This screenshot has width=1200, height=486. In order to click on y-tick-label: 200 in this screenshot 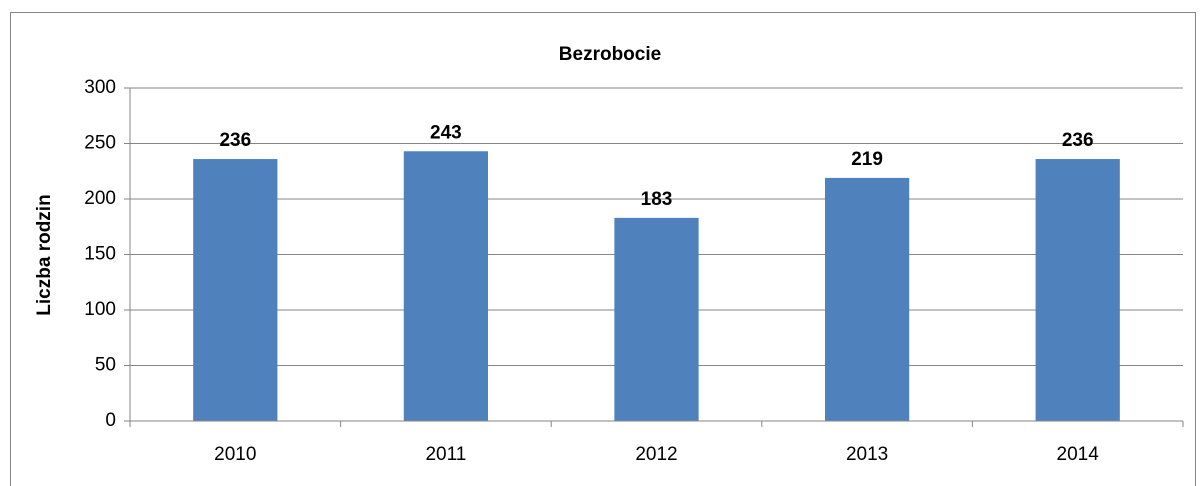, I will do `click(100, 198)`.